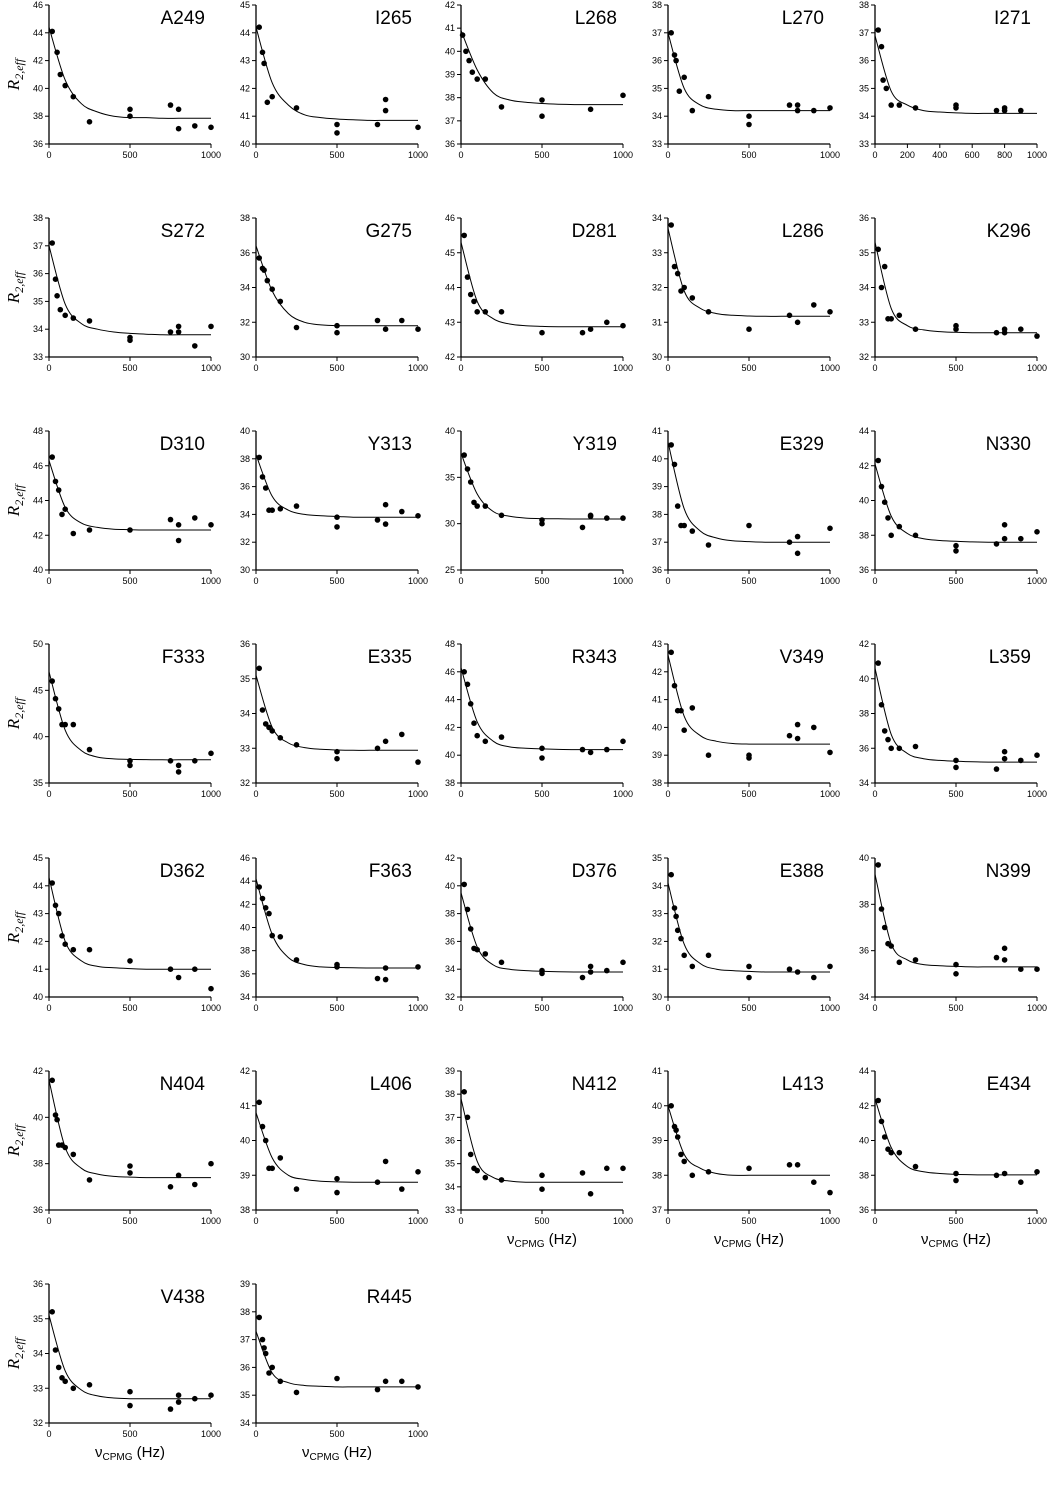 This screenshot has width=1056, height=1500. I want to click on y-tick-label: 39, so click(450, 75).